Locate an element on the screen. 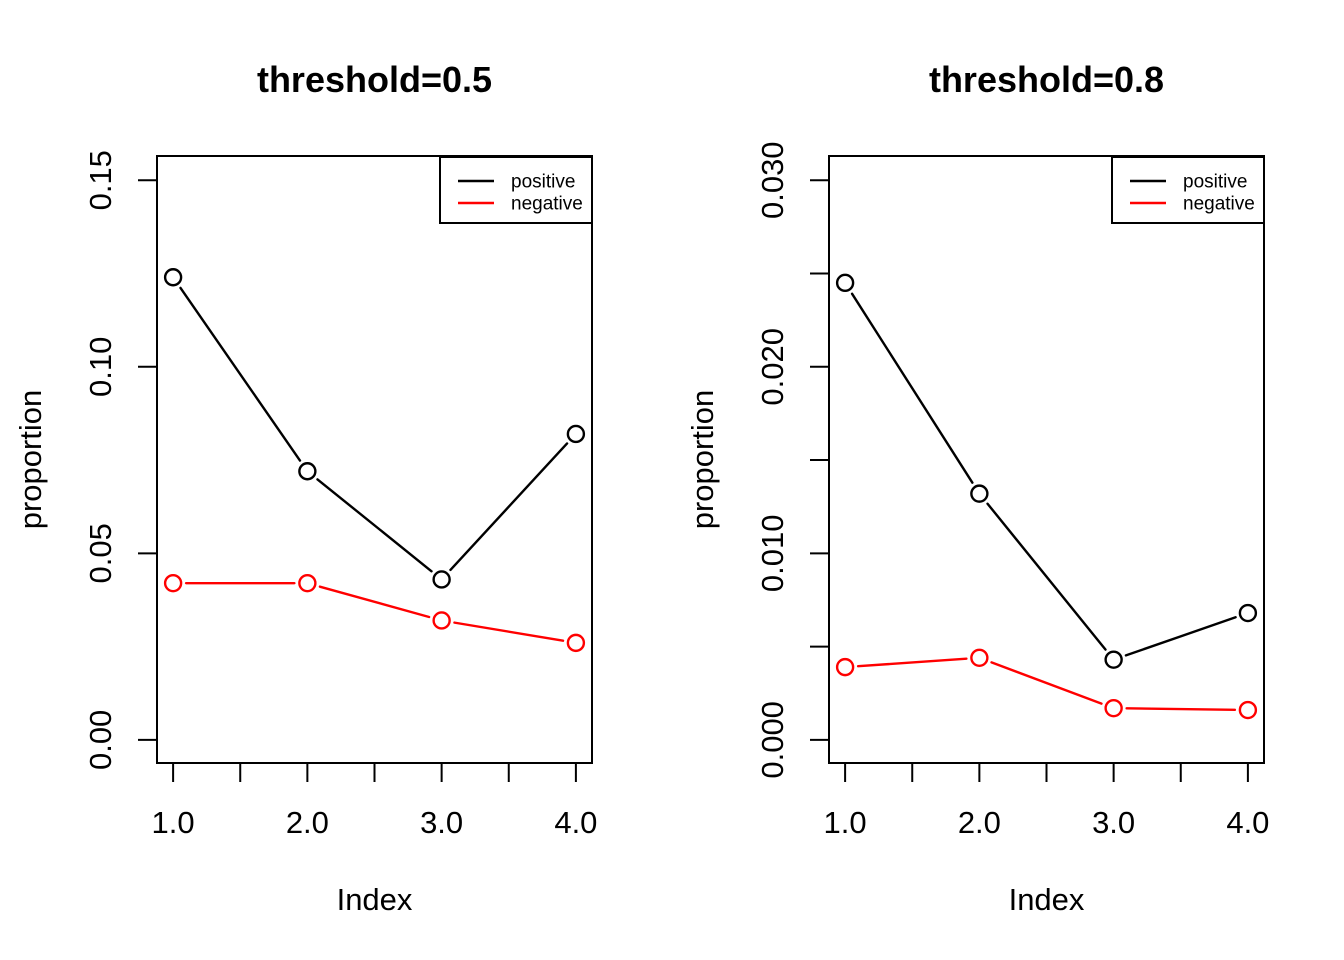  y-tick-label: 0.020 is located at coordinates (772, 367).